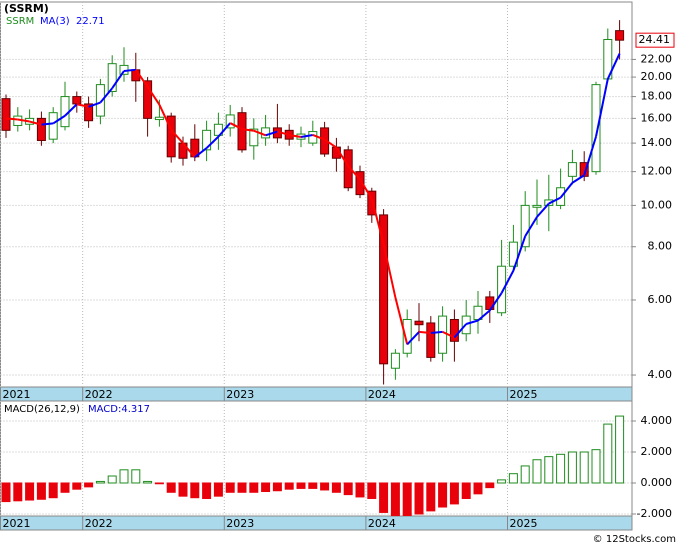 The image size is (680, 546). Describe the element at coordinates (654, 513) in the screenshot. I see `y-tick-label: -2.000` at that location.